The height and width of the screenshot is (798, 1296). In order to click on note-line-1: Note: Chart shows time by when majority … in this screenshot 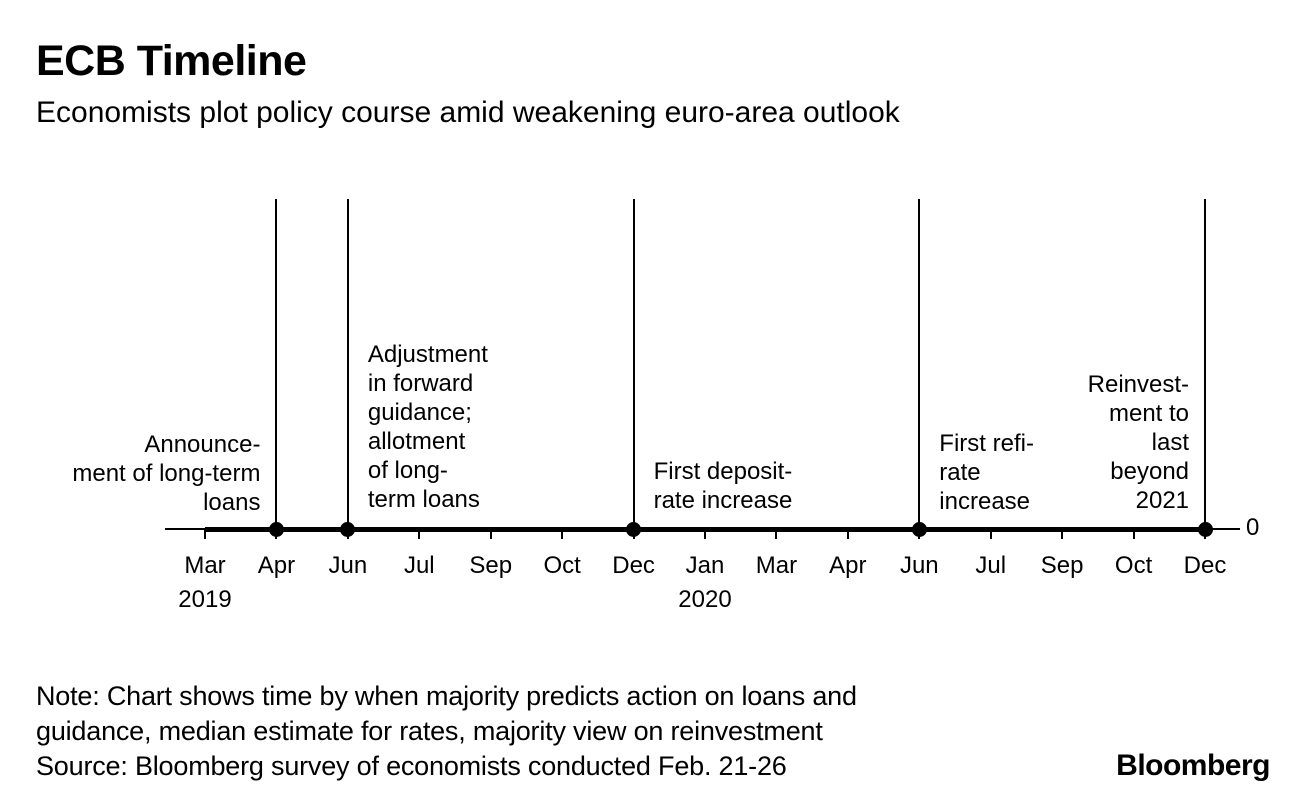, I will do `click(446, 696)`.